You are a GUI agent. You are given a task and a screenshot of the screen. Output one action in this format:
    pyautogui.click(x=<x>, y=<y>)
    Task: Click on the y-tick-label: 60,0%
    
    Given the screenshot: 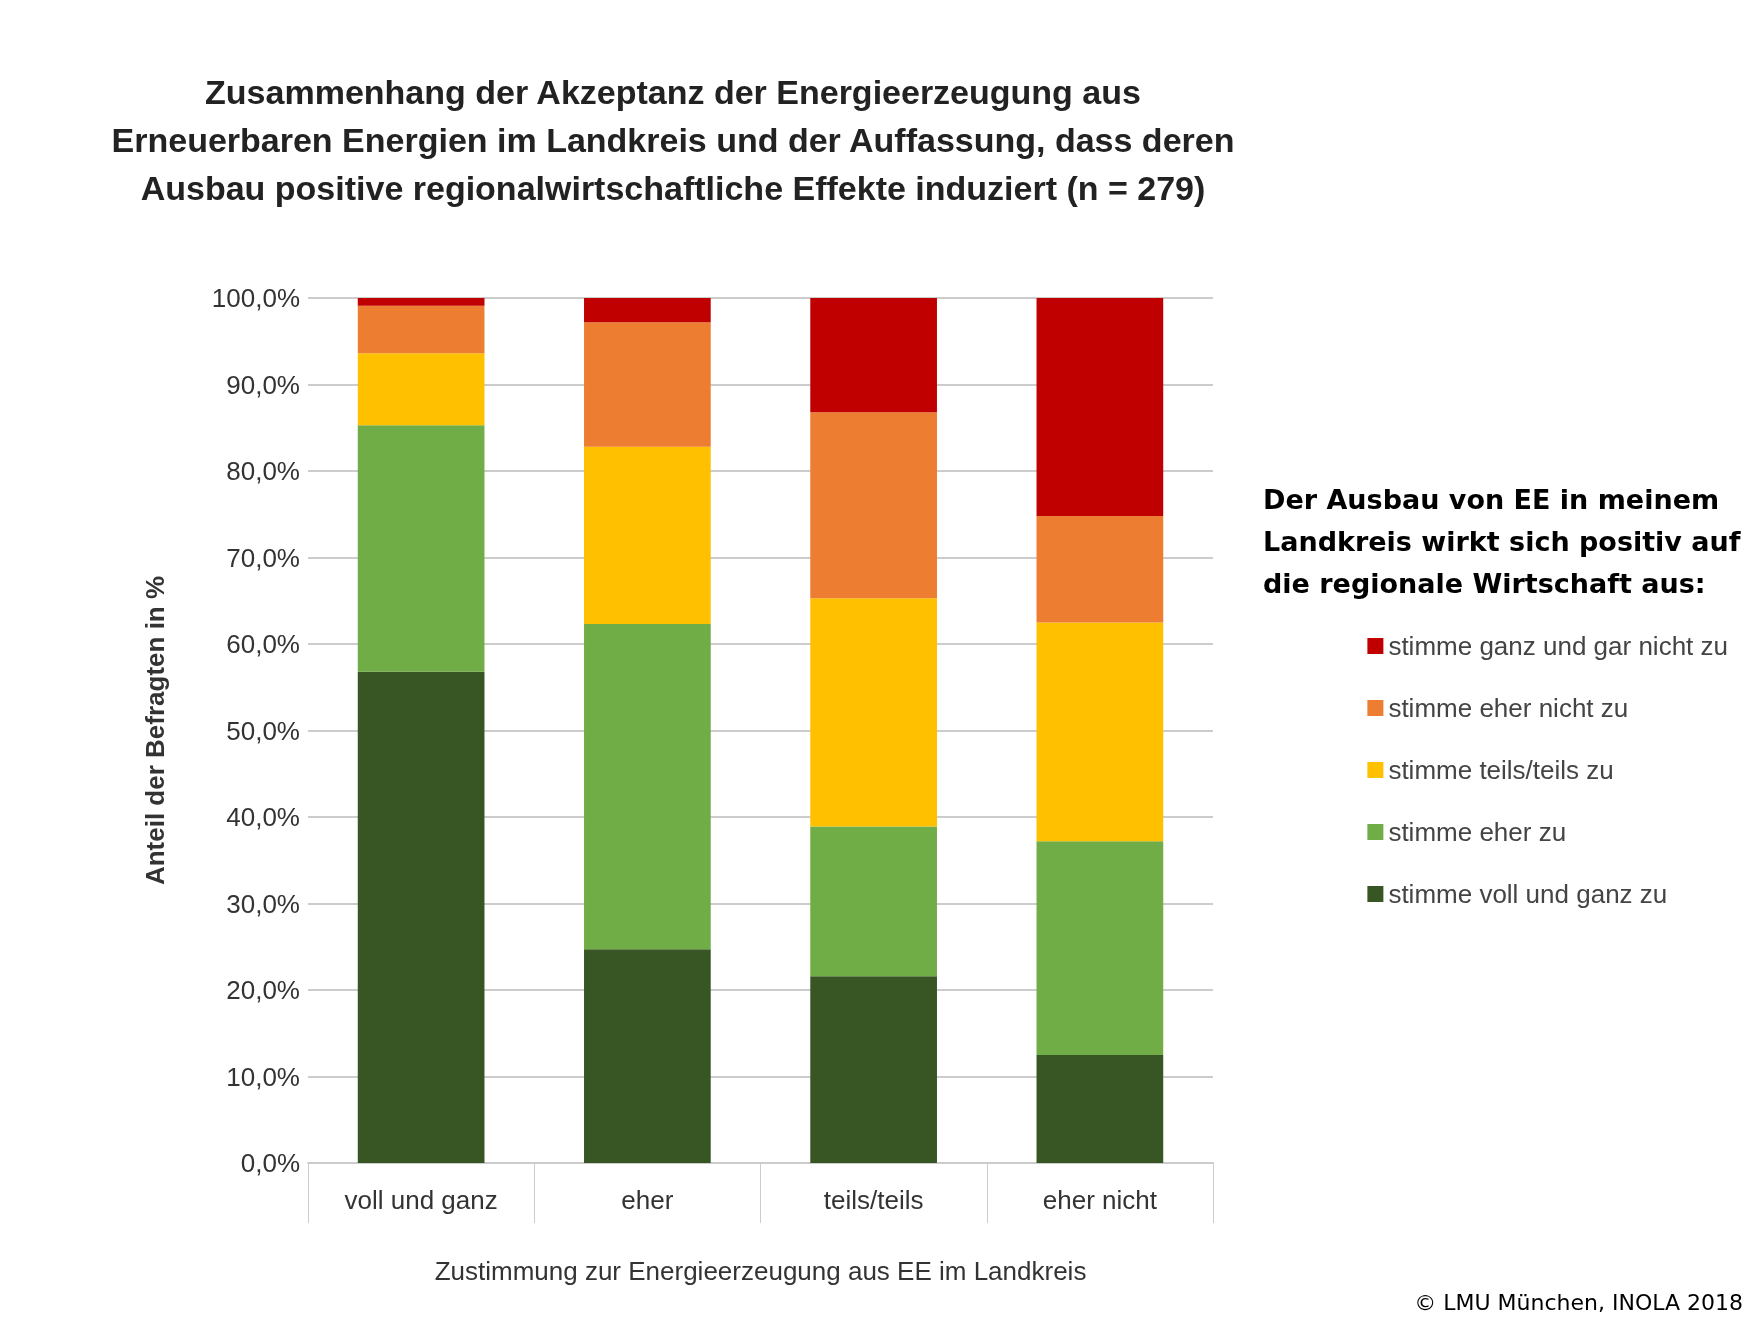 What is the action you would take?
    pyautogui.click(x=263, y=644)
    